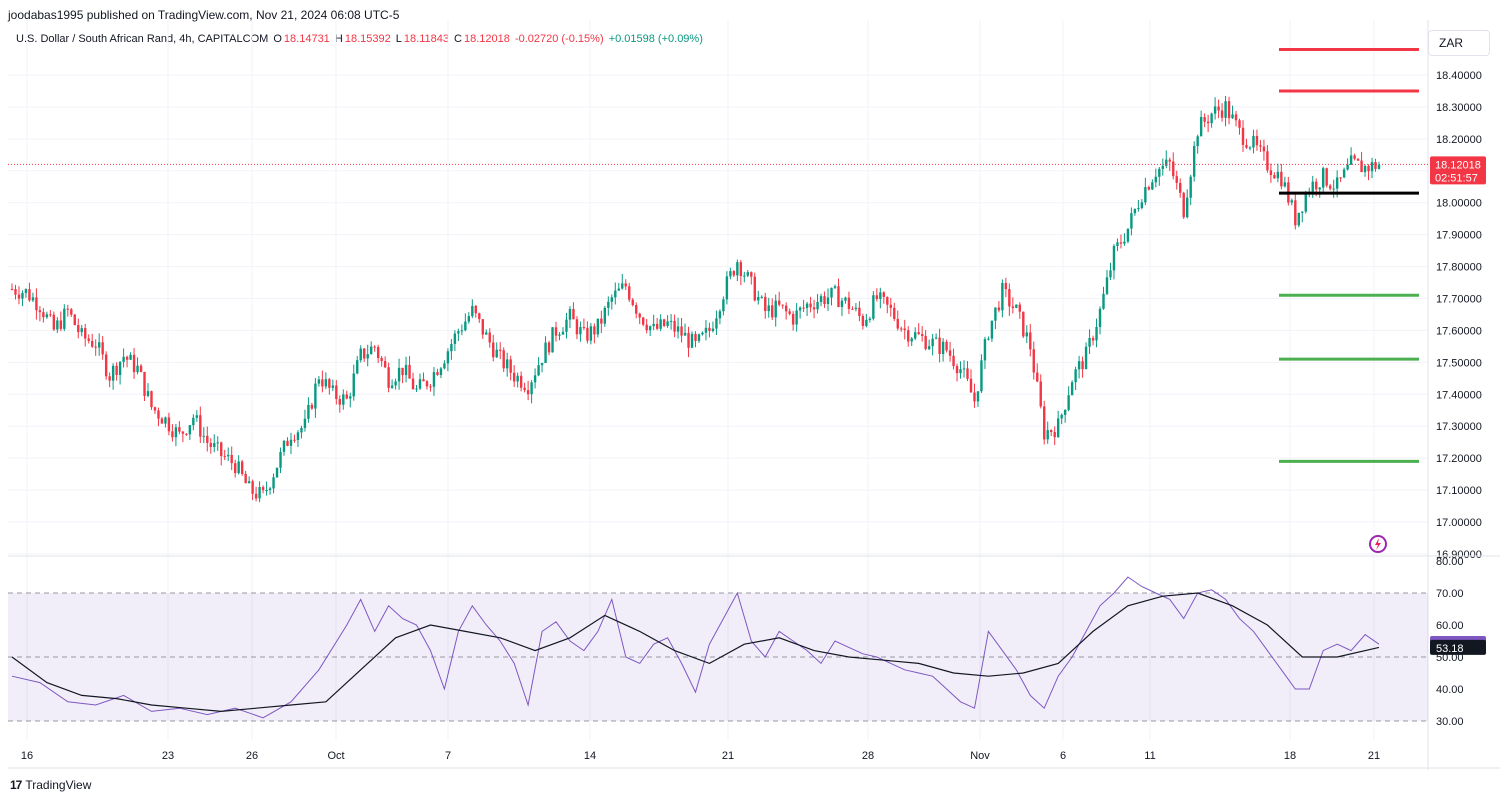 The width and height of the screenshot is (1500, 802). What do you see at coordinates (1459, 491) in the screenshot?
I see `price-tick-label: 17.10000` at bounding box center [1459, 491].